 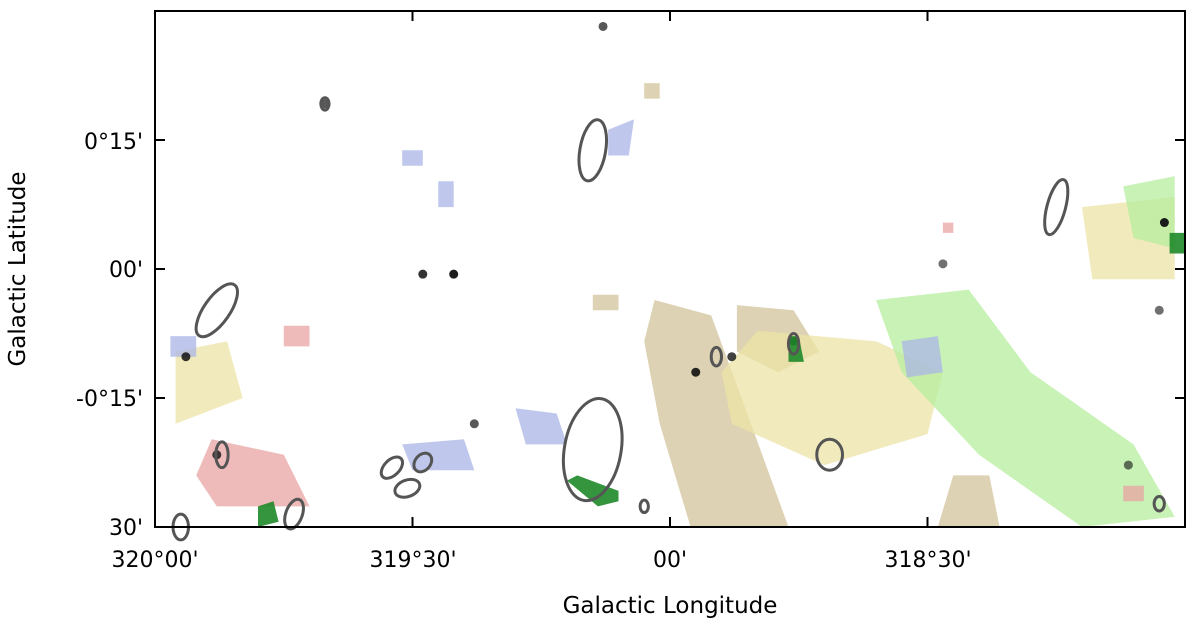 I want to click on y-tick-0: 0°15', so click(x=113, y=142).